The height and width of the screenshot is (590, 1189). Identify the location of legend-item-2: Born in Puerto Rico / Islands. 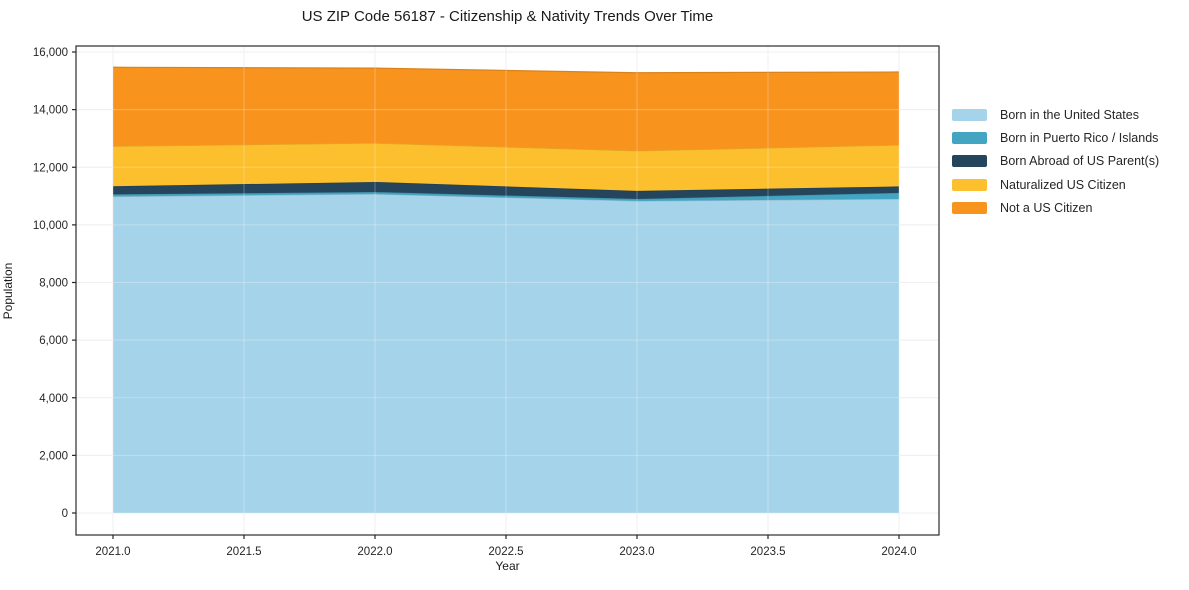
(1055, 137).